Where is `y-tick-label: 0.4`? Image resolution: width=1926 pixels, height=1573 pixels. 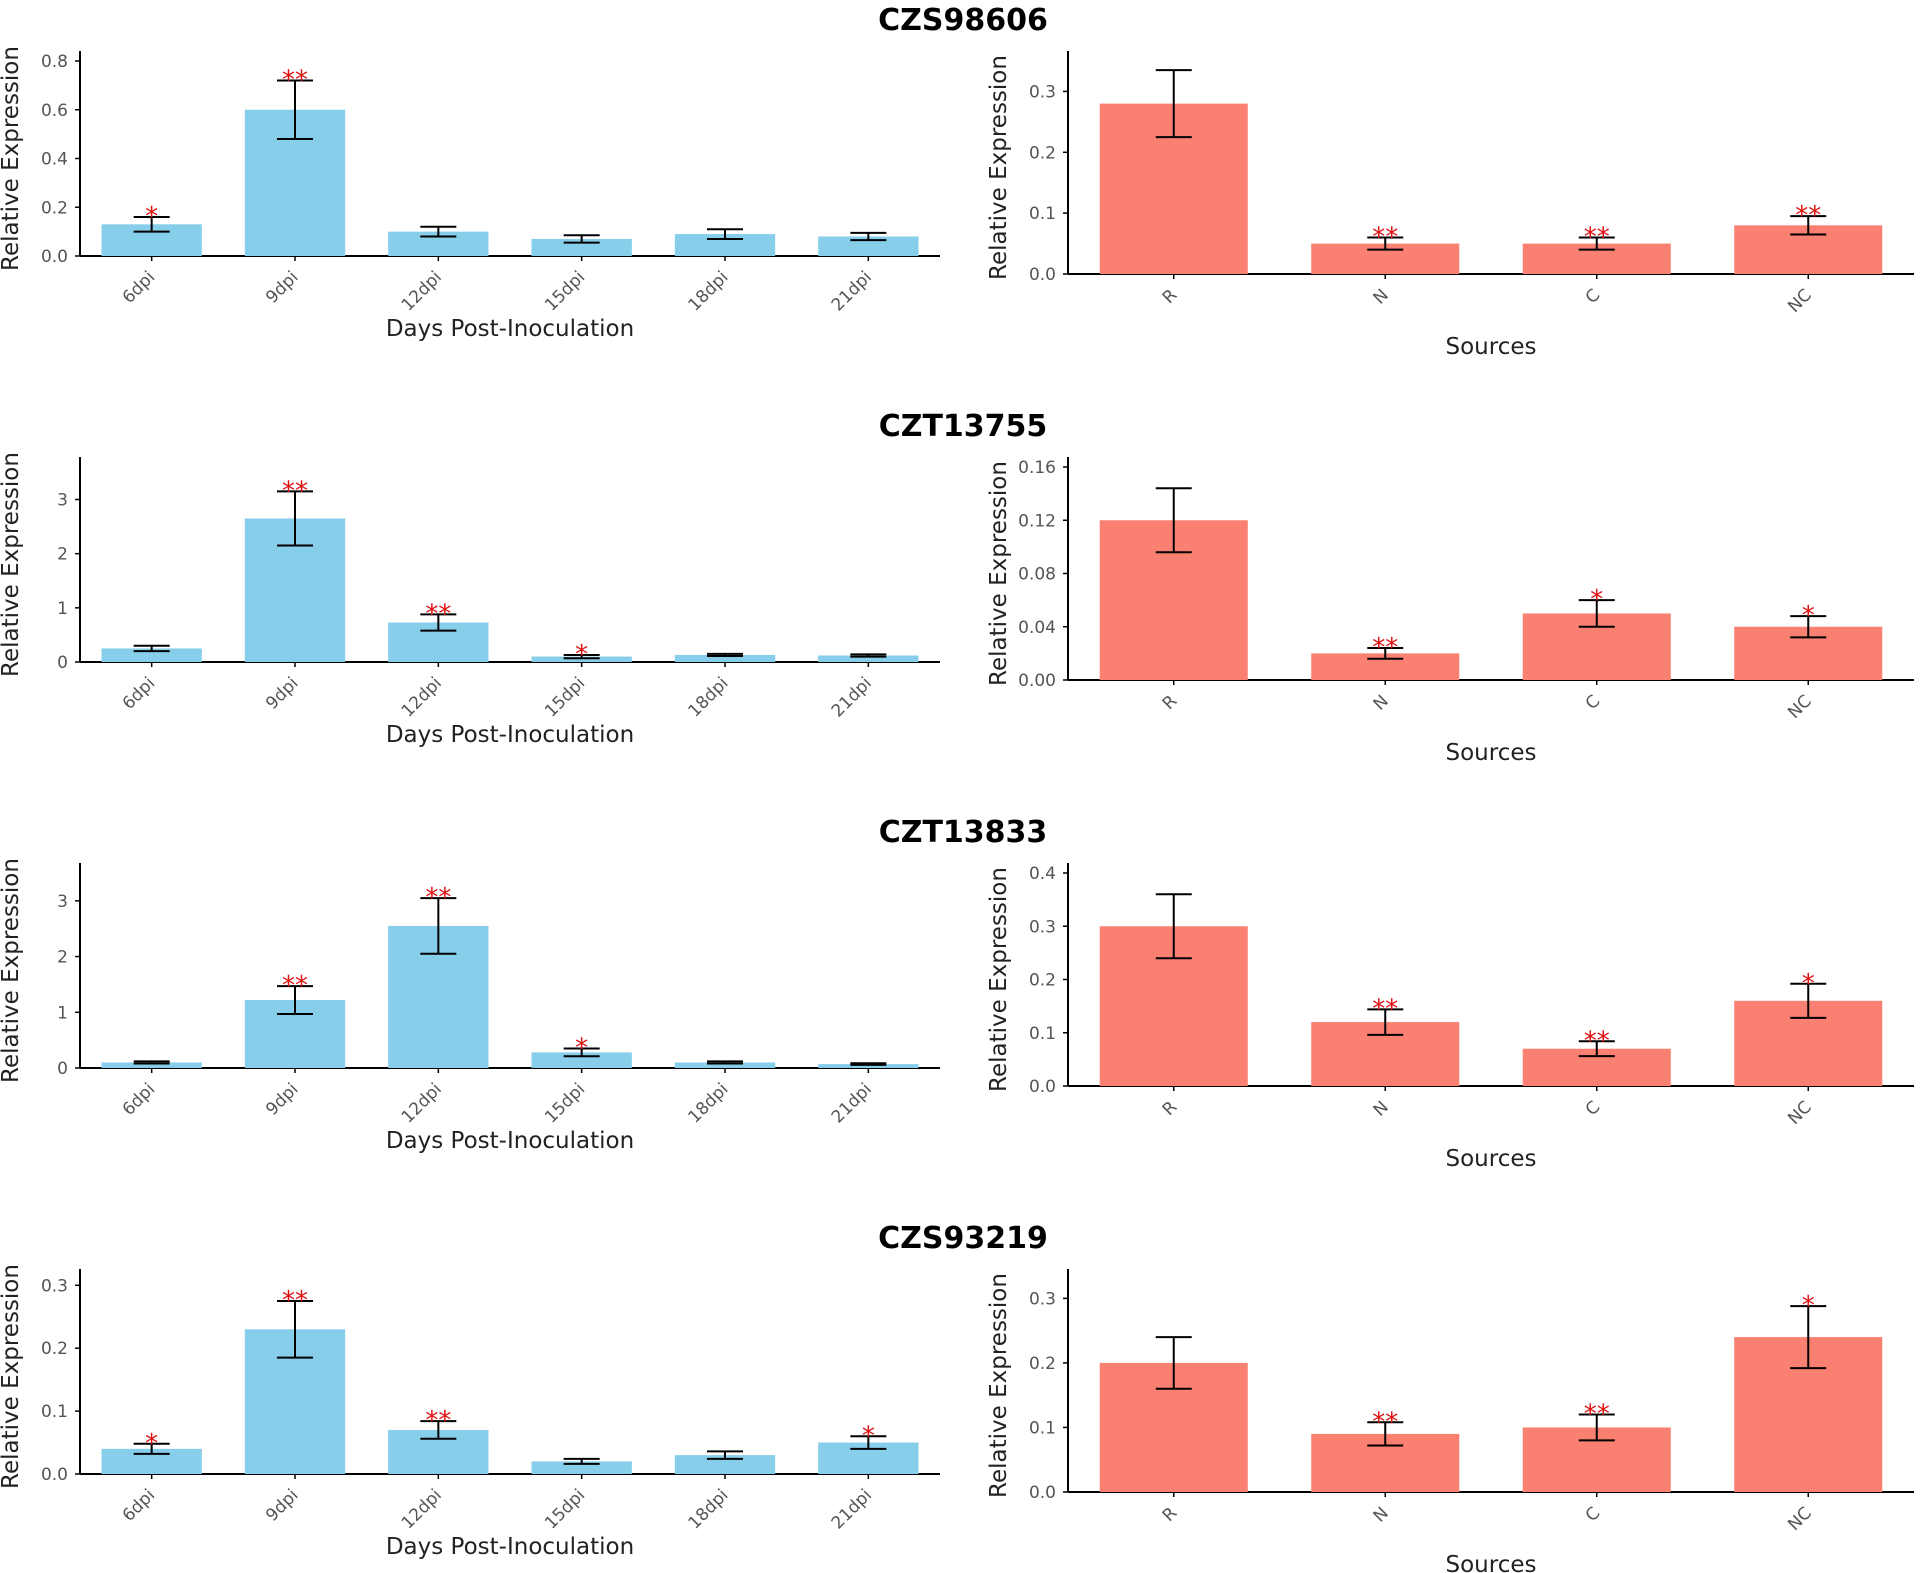
y-tick-label: 0.4 is located at coordinates (1042, 874).